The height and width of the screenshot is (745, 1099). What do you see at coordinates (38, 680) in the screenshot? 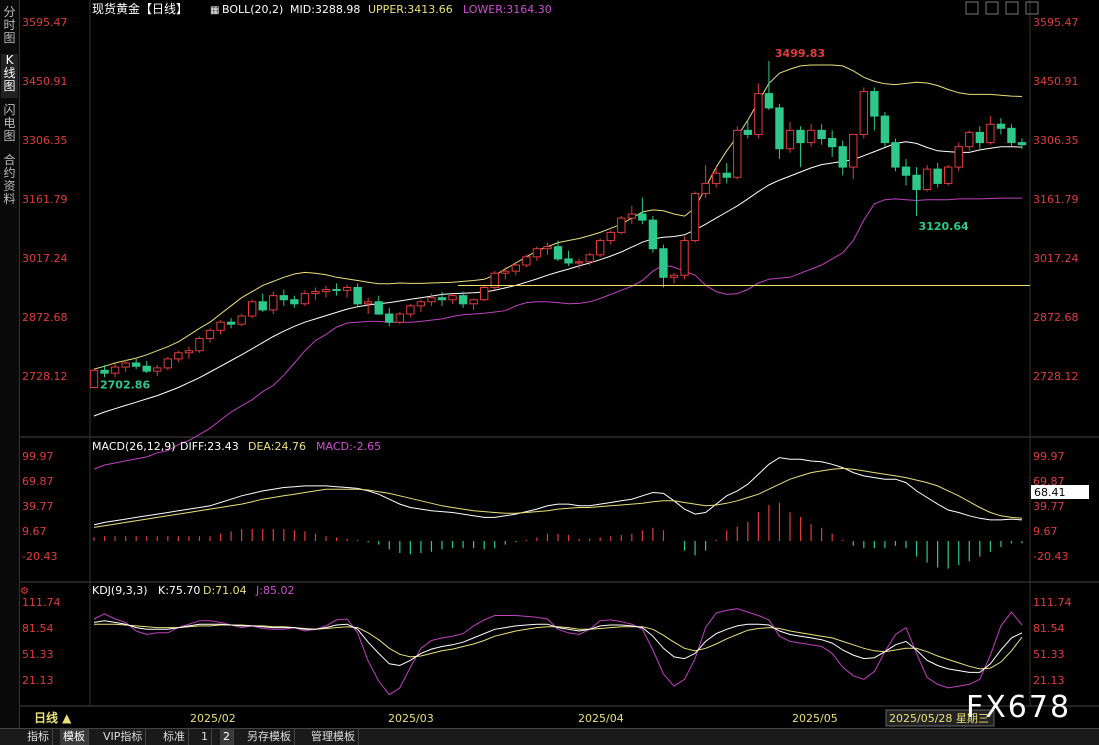
I see `kdj-tick-left: 21.13` at bounding box center [38, 680].